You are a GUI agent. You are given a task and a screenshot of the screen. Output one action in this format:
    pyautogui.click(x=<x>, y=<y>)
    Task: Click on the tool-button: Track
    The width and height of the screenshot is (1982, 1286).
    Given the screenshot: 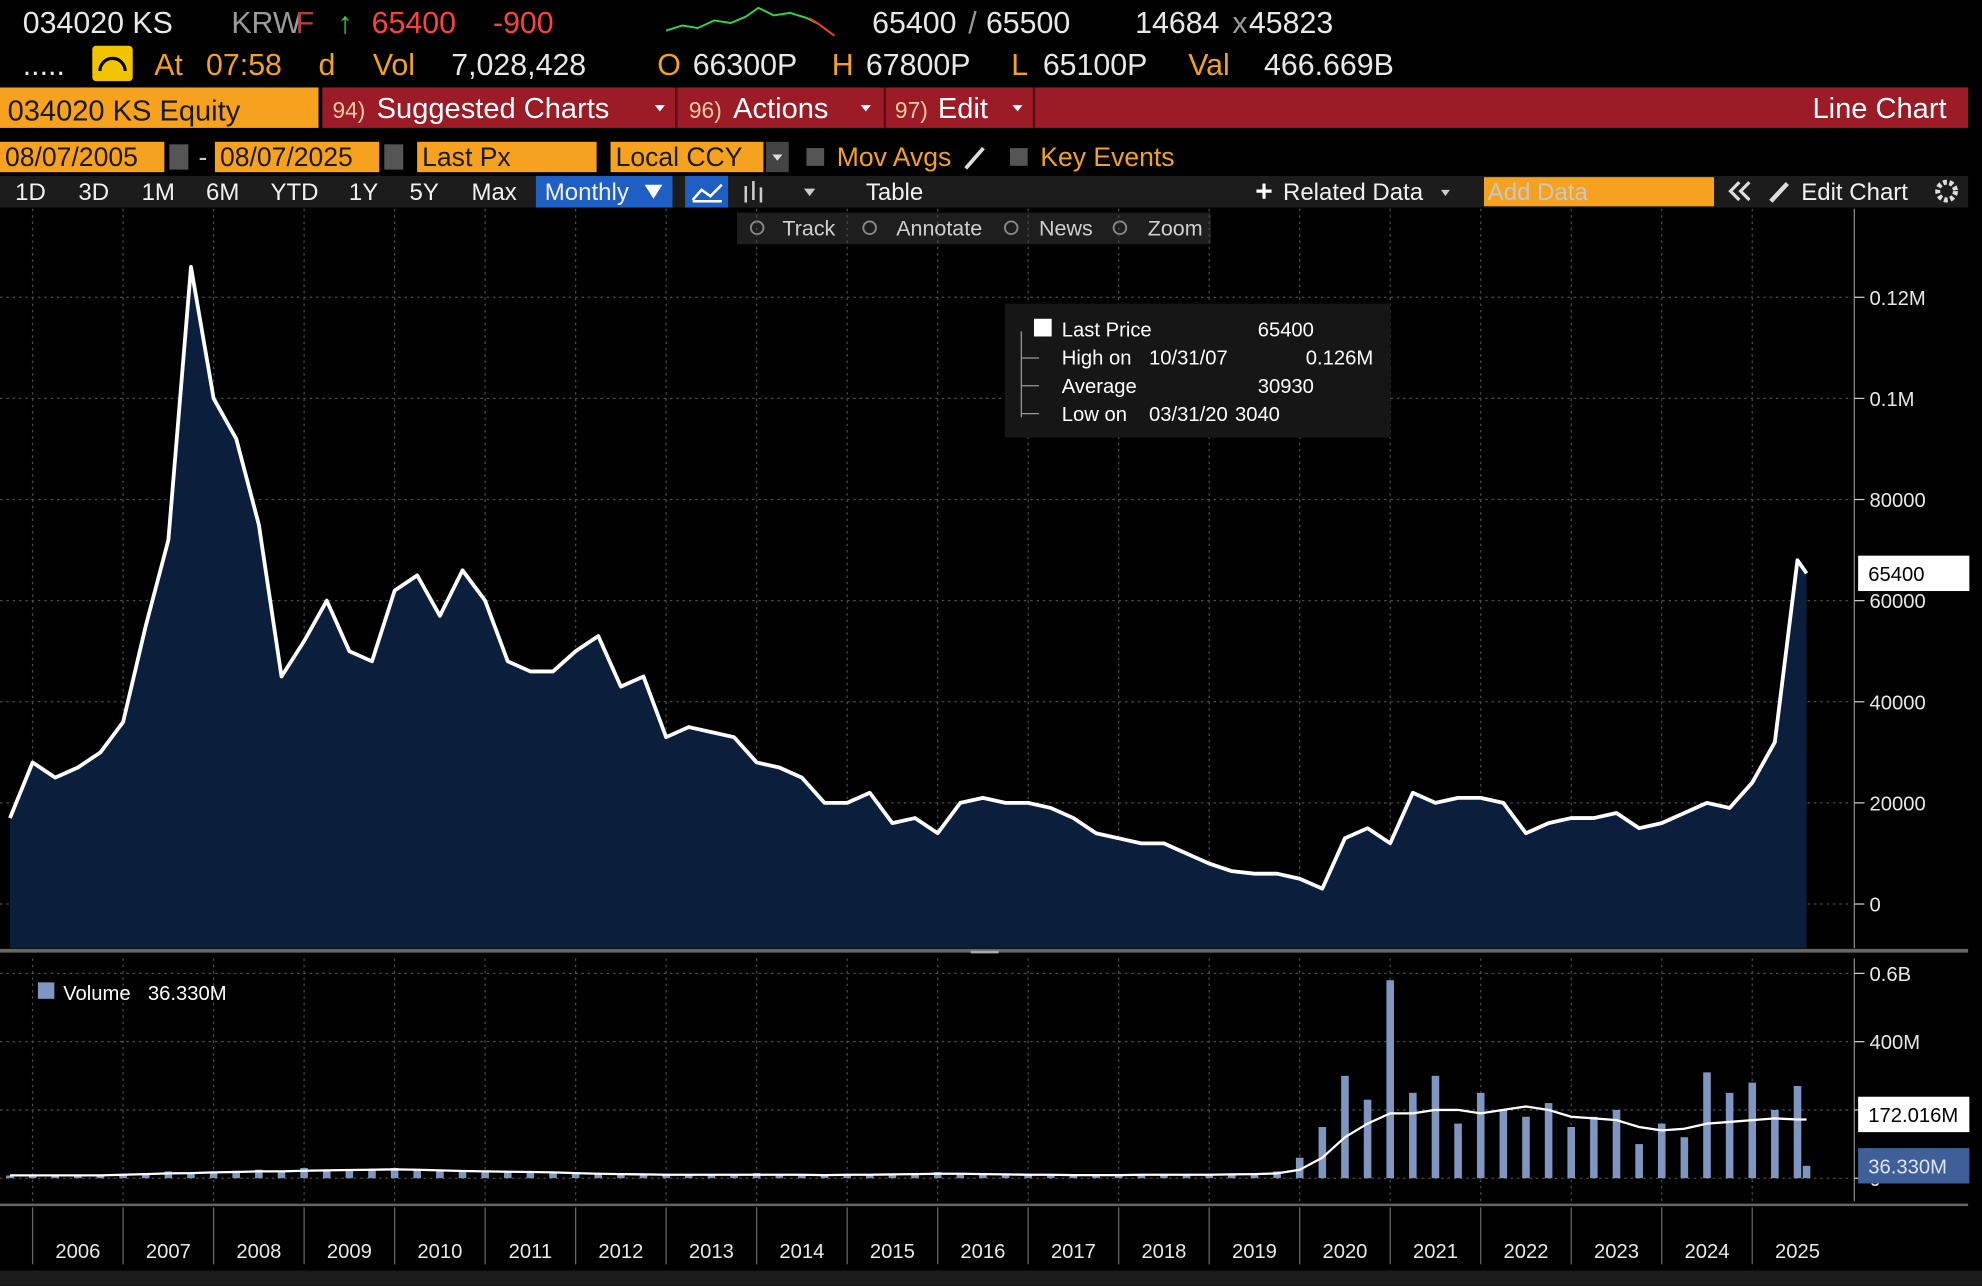 What is the action you would take?
    pyautogui.click(x=808, y=228)
    